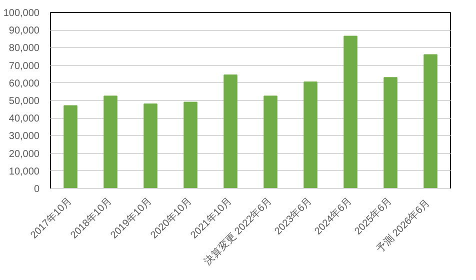 The height and width of the screenshot is (280, 476). I want to click on y-tick-label: 30,000, so click(24, 136).